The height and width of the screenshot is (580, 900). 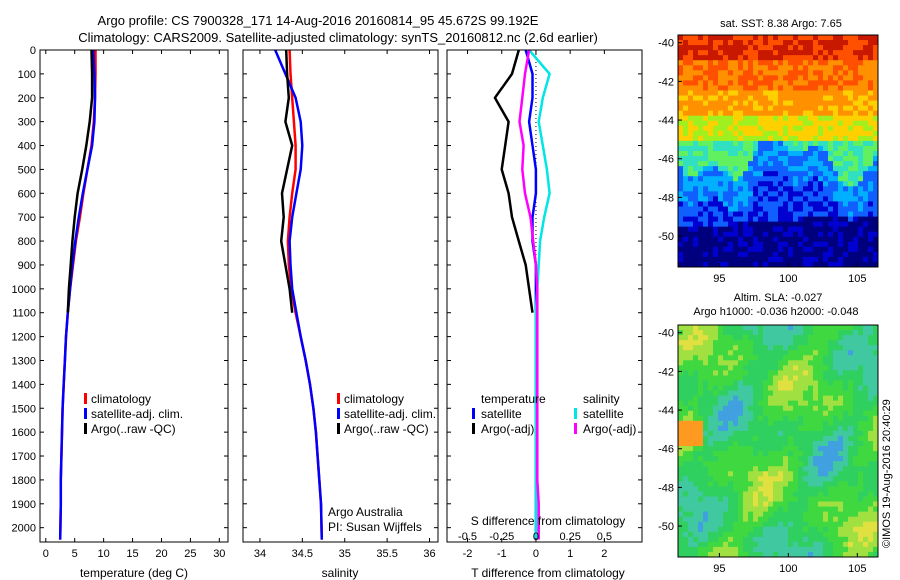 I want to click on y-tick-label: 200, so click(x=27, y=99).